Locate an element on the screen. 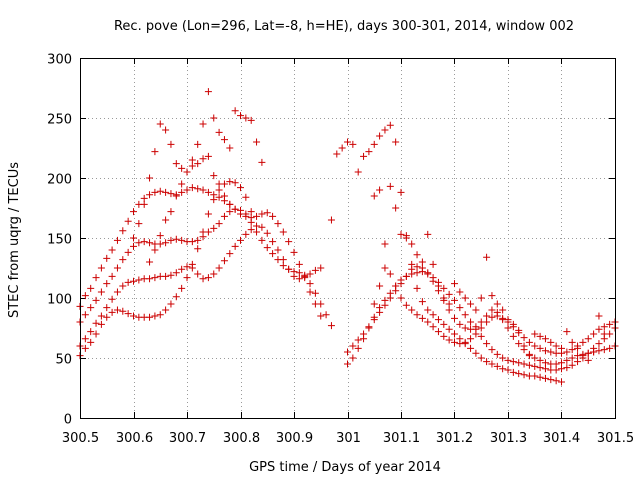  x-tick-label: 300.8 is located at coordinates (241, 438).